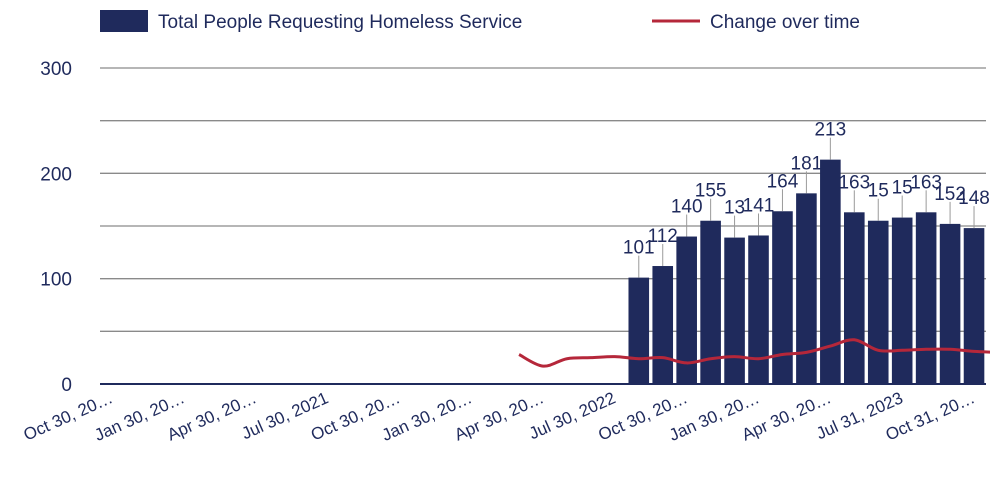 This screenshot has height=484, width=990. Describe the element at coordinates (56, 227) in the screenshot. I see `y-axis: 0 100 200 300` at that location.